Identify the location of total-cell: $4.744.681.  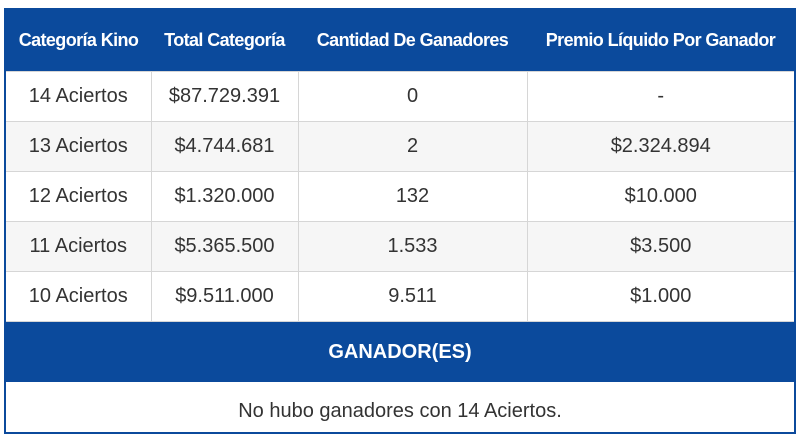
(224, 146).